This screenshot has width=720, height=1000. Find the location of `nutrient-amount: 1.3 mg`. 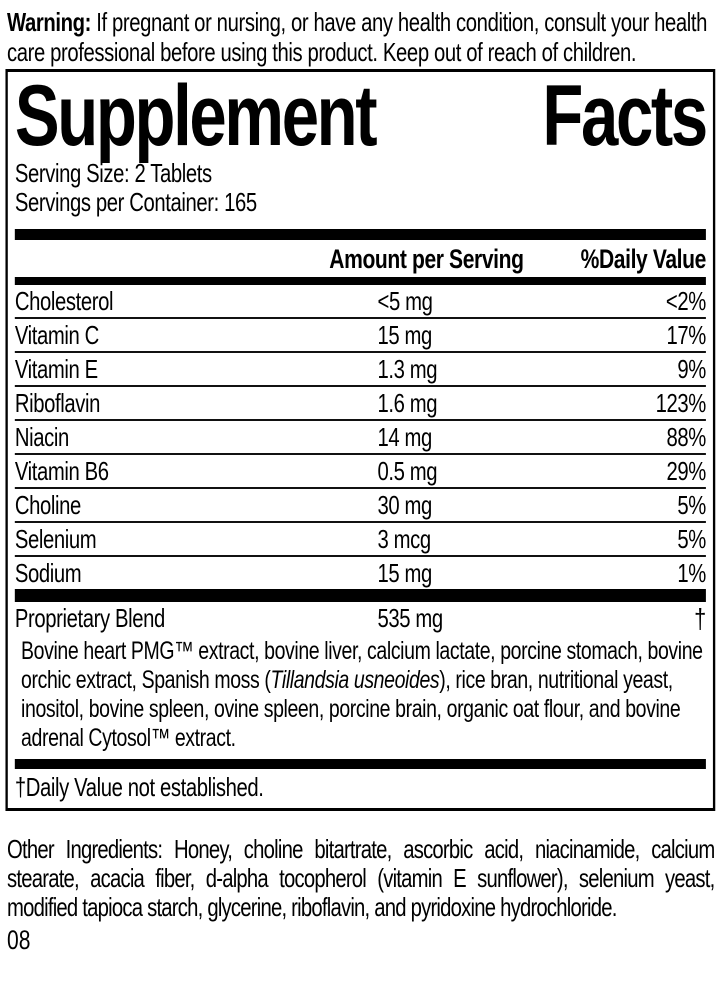

nutrient-amount: 1.3 mg is located at coordinates (407, 368).